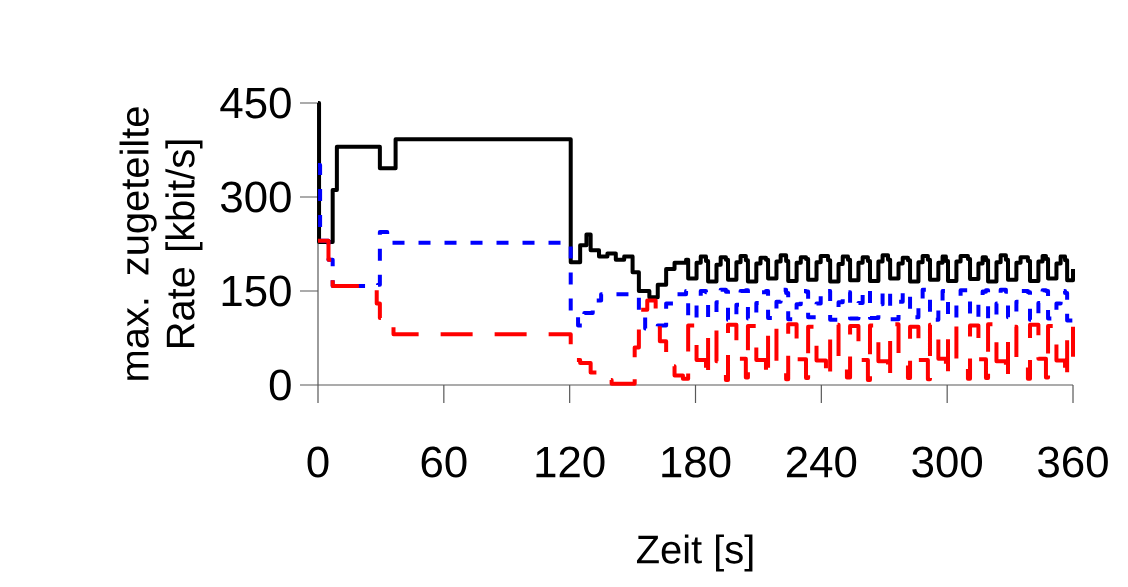 The width and height of the screenshot is (1128, 587). Describe the element at coordinates (280, 385) in the screenshot. I see `y-tick-label: 0` at that location.